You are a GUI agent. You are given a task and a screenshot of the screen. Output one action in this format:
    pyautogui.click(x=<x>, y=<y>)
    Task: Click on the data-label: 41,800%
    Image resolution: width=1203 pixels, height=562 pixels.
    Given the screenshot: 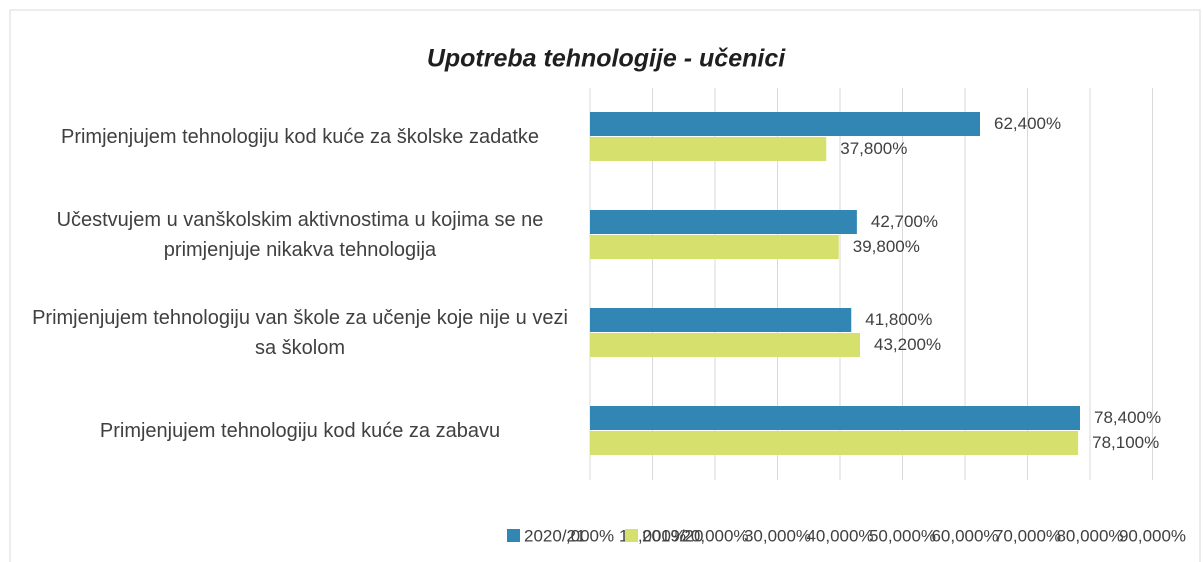 What is the action you would take?
    pyautogui.click(x=898, y=319)
    